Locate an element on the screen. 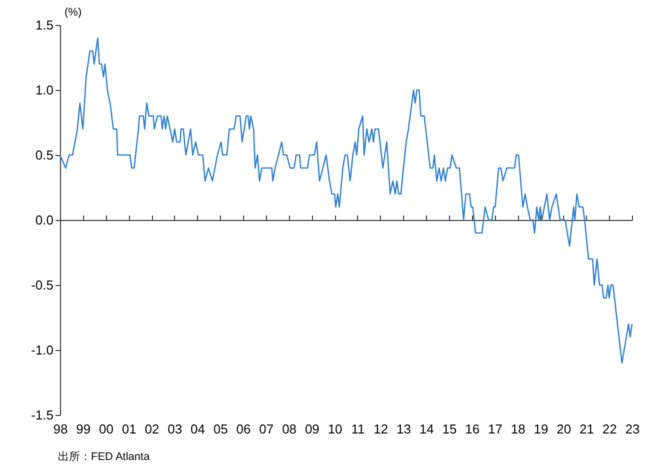  x-tick-label: 01 is located at coordinates (129, 429).